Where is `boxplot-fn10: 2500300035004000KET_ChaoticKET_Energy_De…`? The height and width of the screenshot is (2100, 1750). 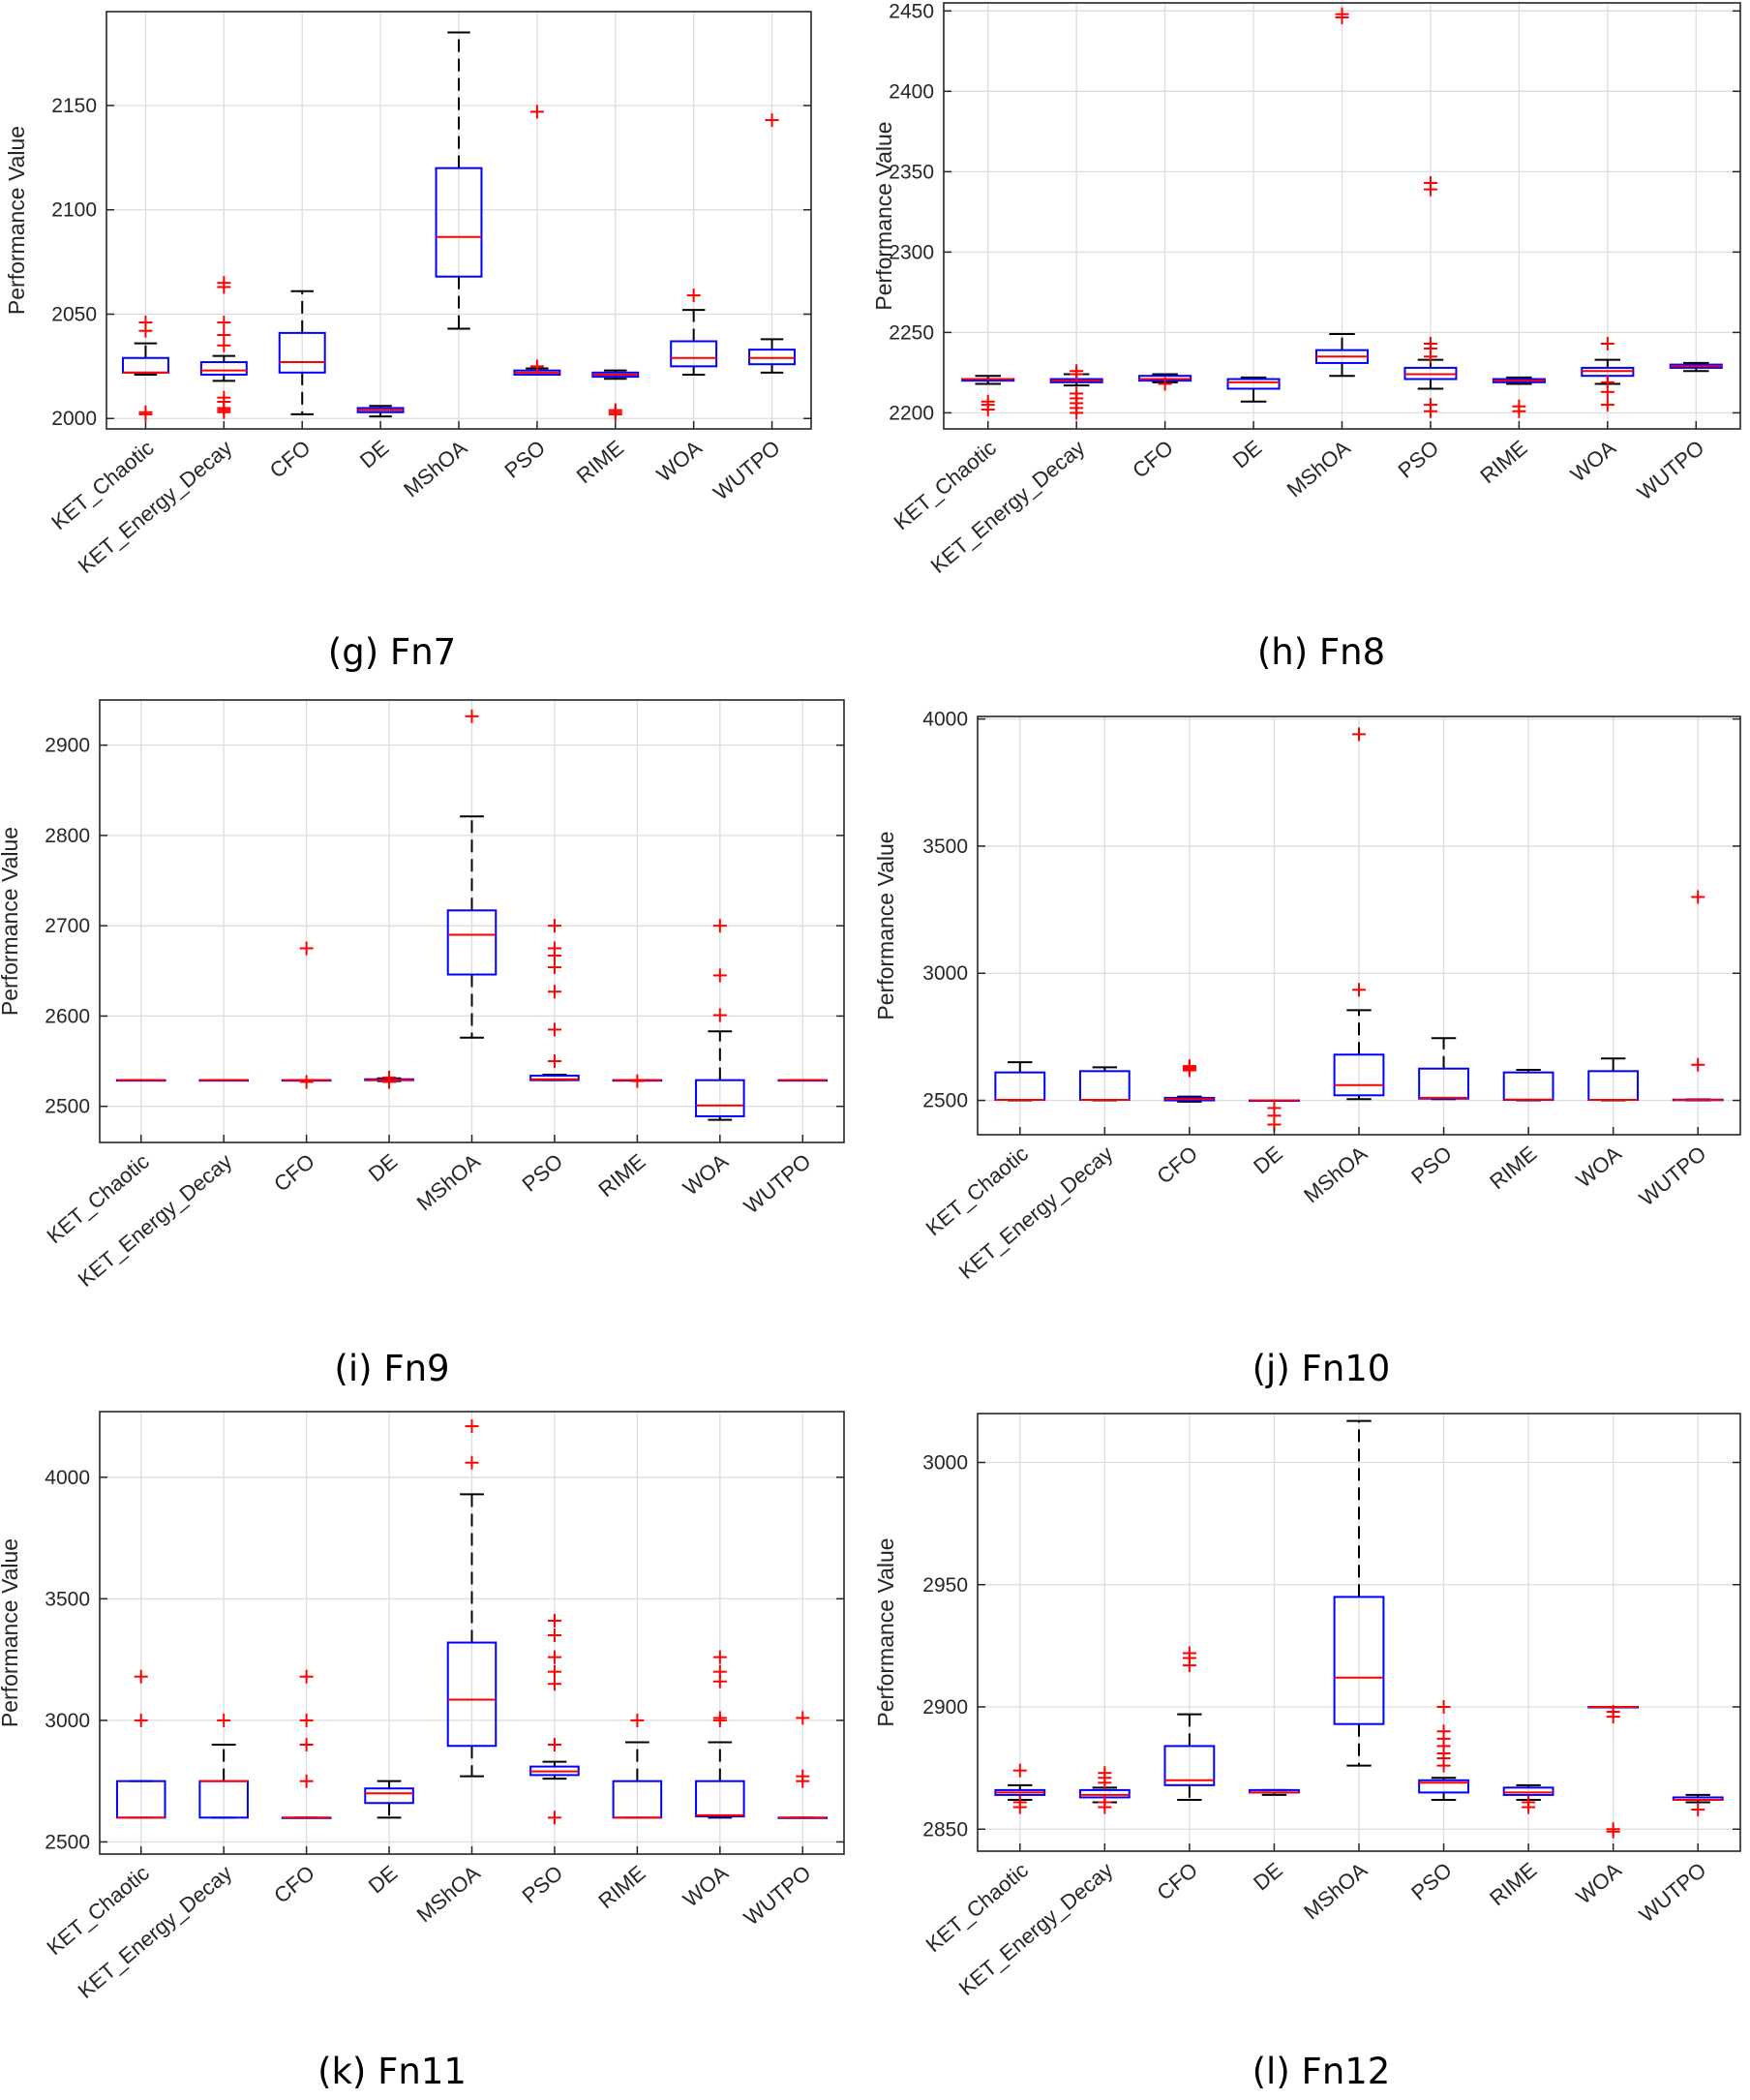
boxplot-fn10: 2500300035004000KET_ChaoticKET_Energy_De… is located at coordinates (1308, 996).